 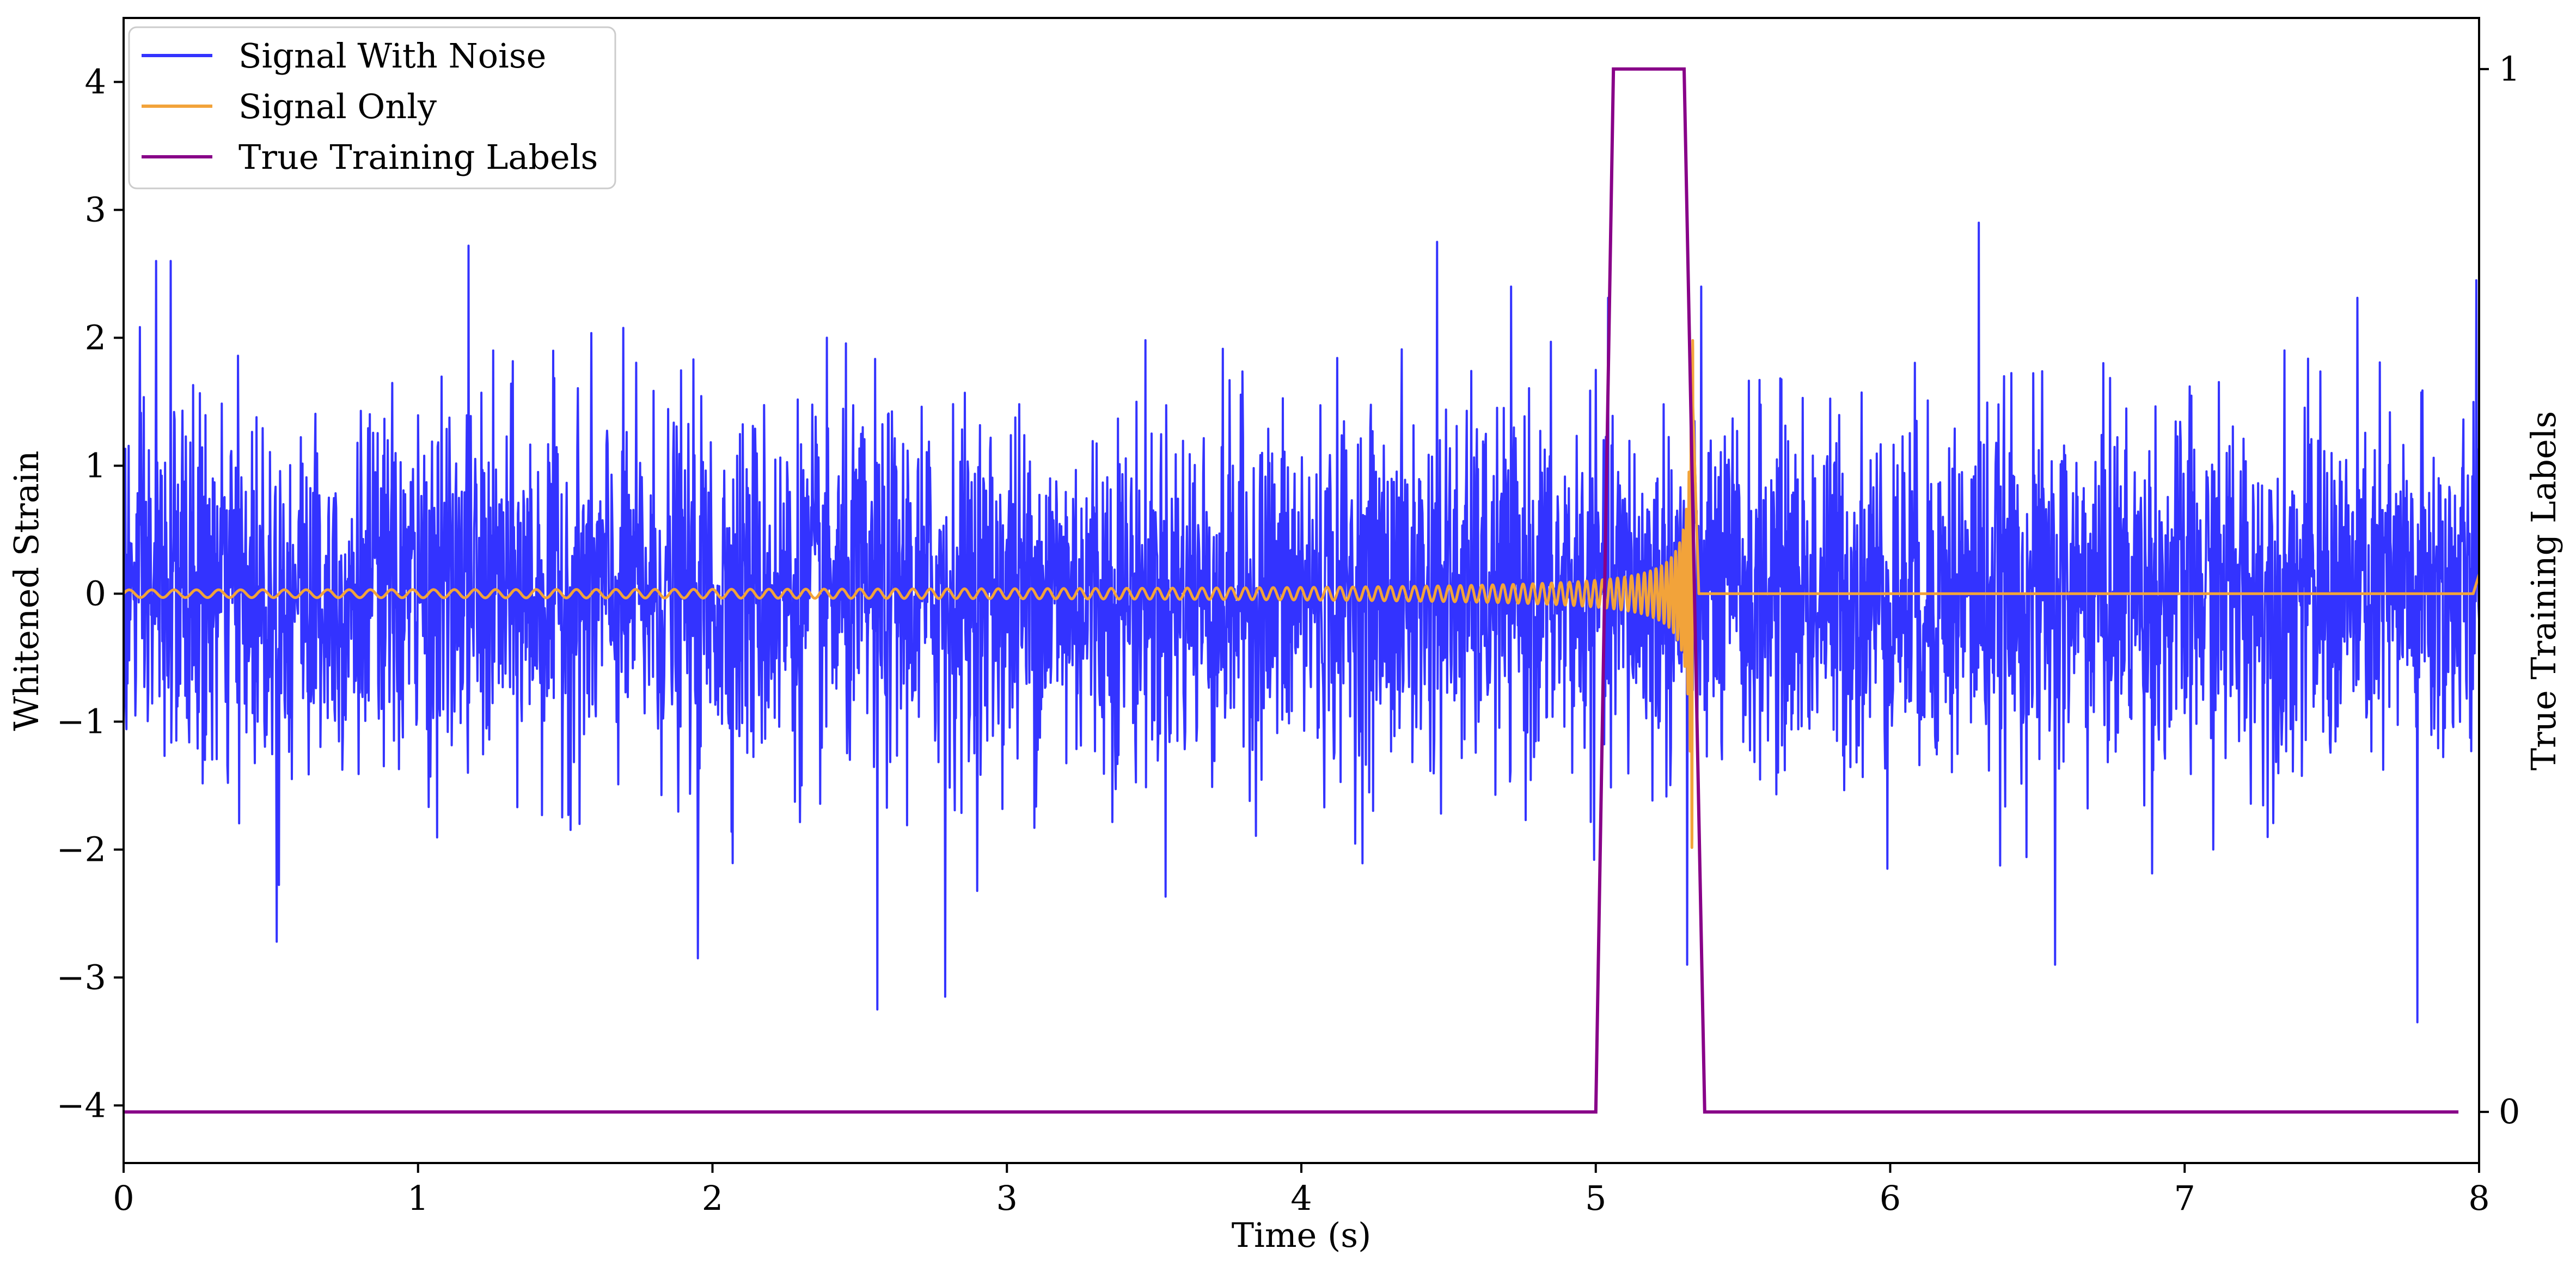 What do you see at coordinates (418, 157) in the screenshot?
I see `legend-label-true-training-labels: True Training Labels` at bounding box center [418, 157].